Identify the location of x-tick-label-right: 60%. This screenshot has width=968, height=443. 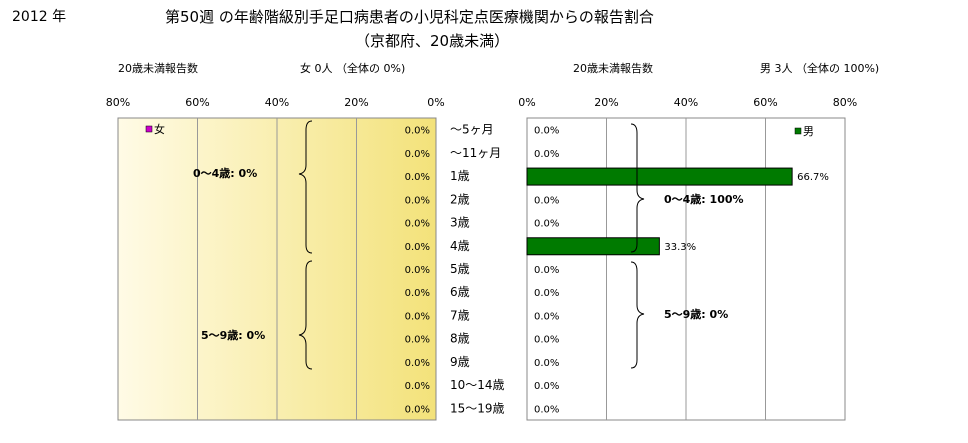
(765, 102).